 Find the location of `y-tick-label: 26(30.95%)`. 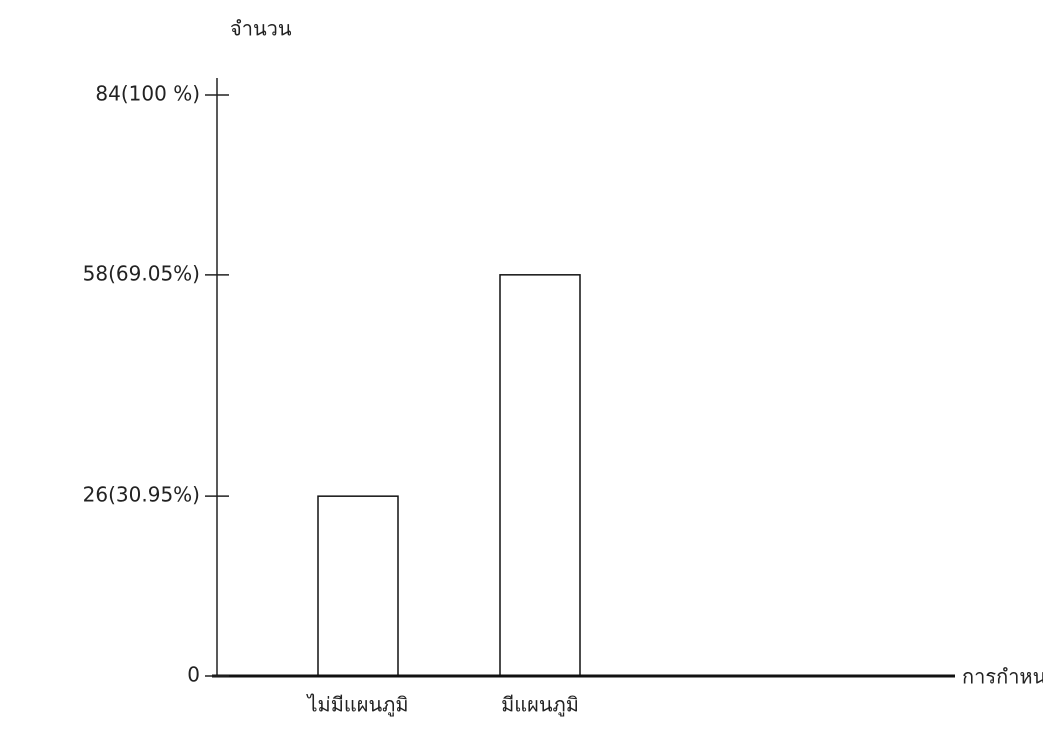

y-tick-label: 26(30.95%) is located at coordinates (141, 495).